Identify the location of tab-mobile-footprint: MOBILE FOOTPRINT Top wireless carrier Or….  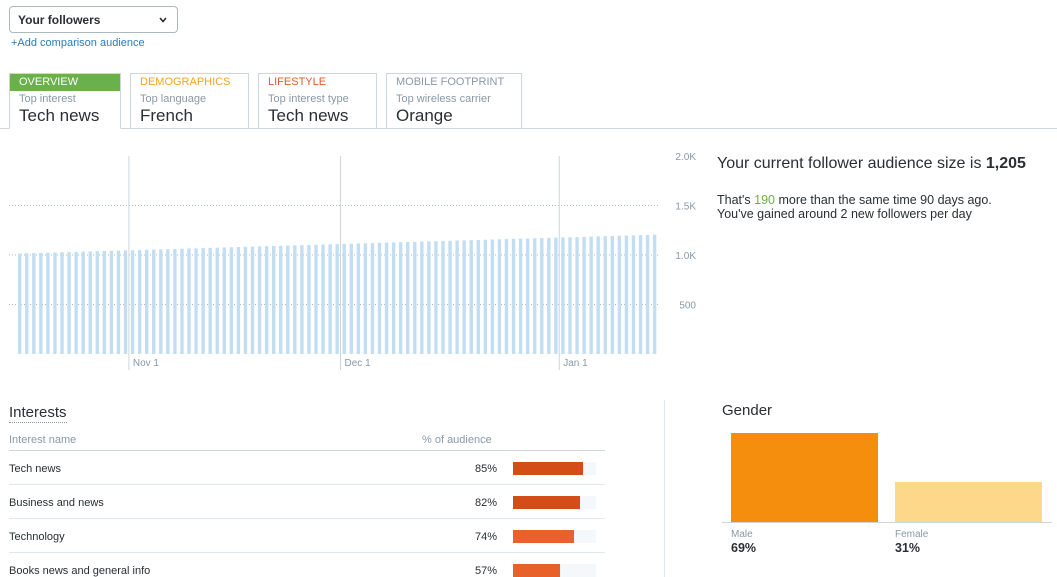
(454, 101).